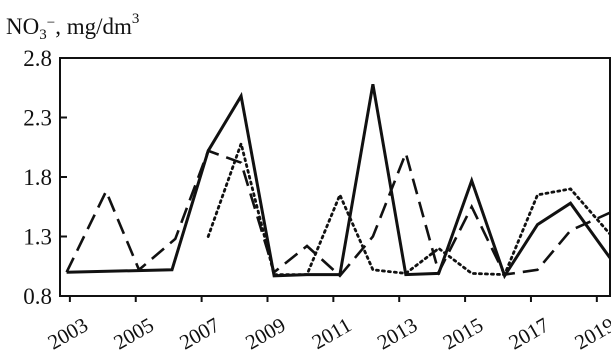  I want to click on y-axis-title: NO3−, mg/dm3, so click(72, 27).